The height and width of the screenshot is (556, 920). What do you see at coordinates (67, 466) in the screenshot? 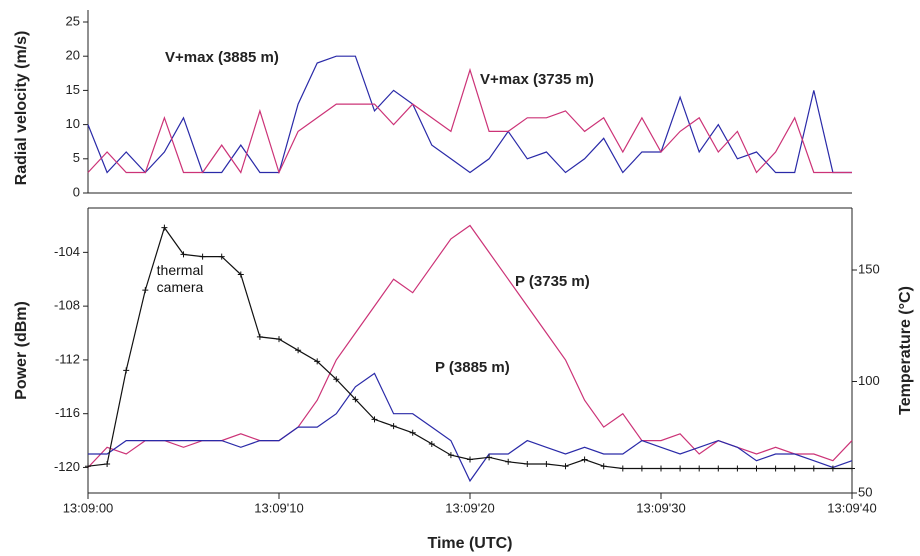
I see `y-tick-label: -120` at bounding box center [67, 466].